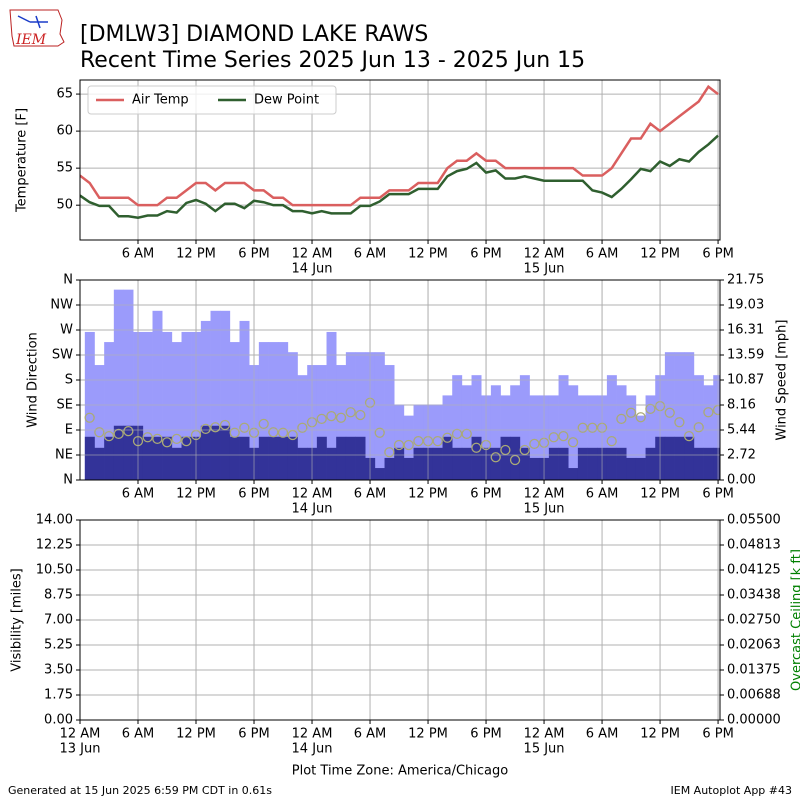 This screenshot has width=800, height=800. I want to click on y-tick-label: 10.50, so click(54, 570).